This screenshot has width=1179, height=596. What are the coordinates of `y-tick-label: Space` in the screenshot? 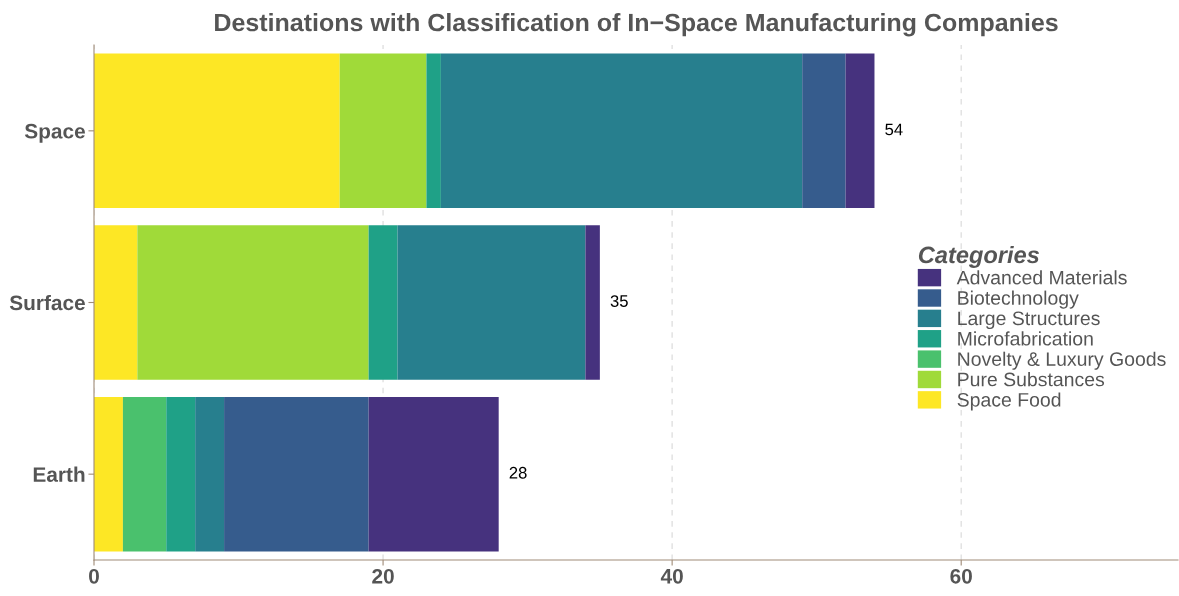 It's located at (54, 133).